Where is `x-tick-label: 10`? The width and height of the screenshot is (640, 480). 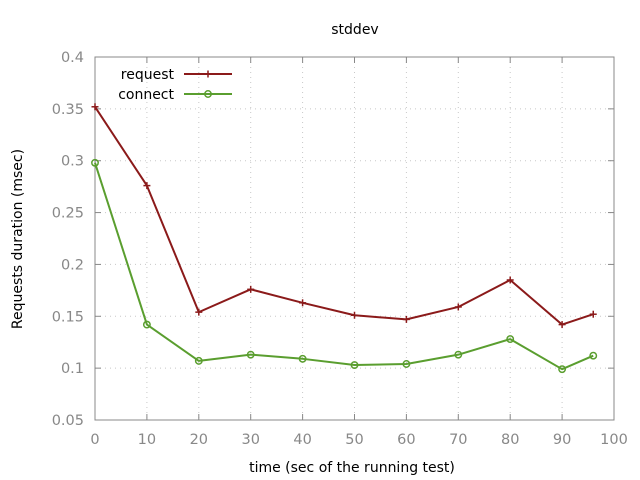
x-tick-label: 10 is located at coordinates (147, 440).